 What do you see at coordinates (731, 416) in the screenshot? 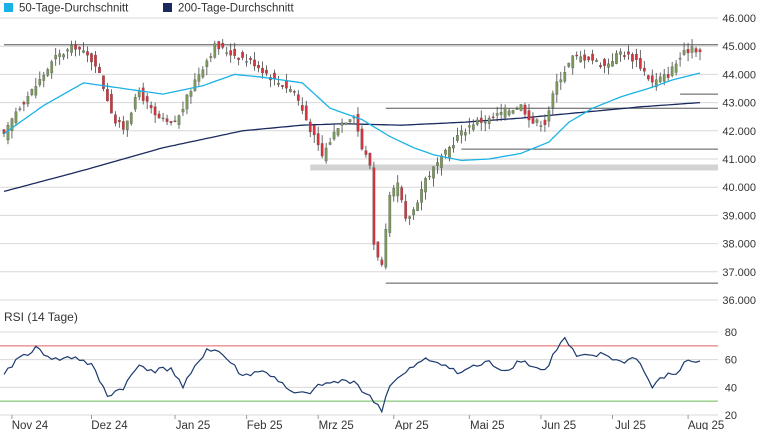
I see `rsi-y-tick-label: 20` at bounding box center [731, 416].